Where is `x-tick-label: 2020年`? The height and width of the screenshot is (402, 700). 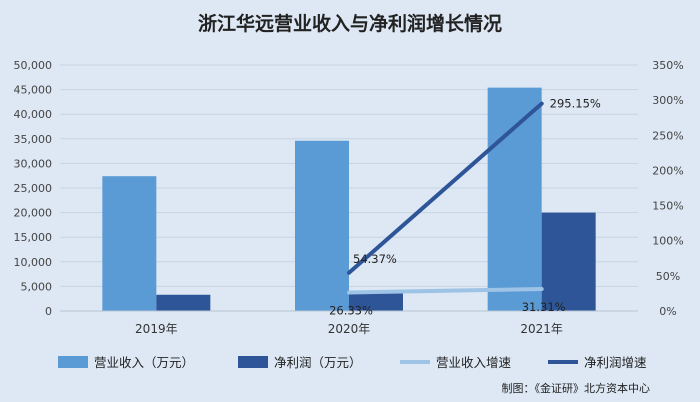 x-tick-label: 2020年 is located at coordinates (349, 329).